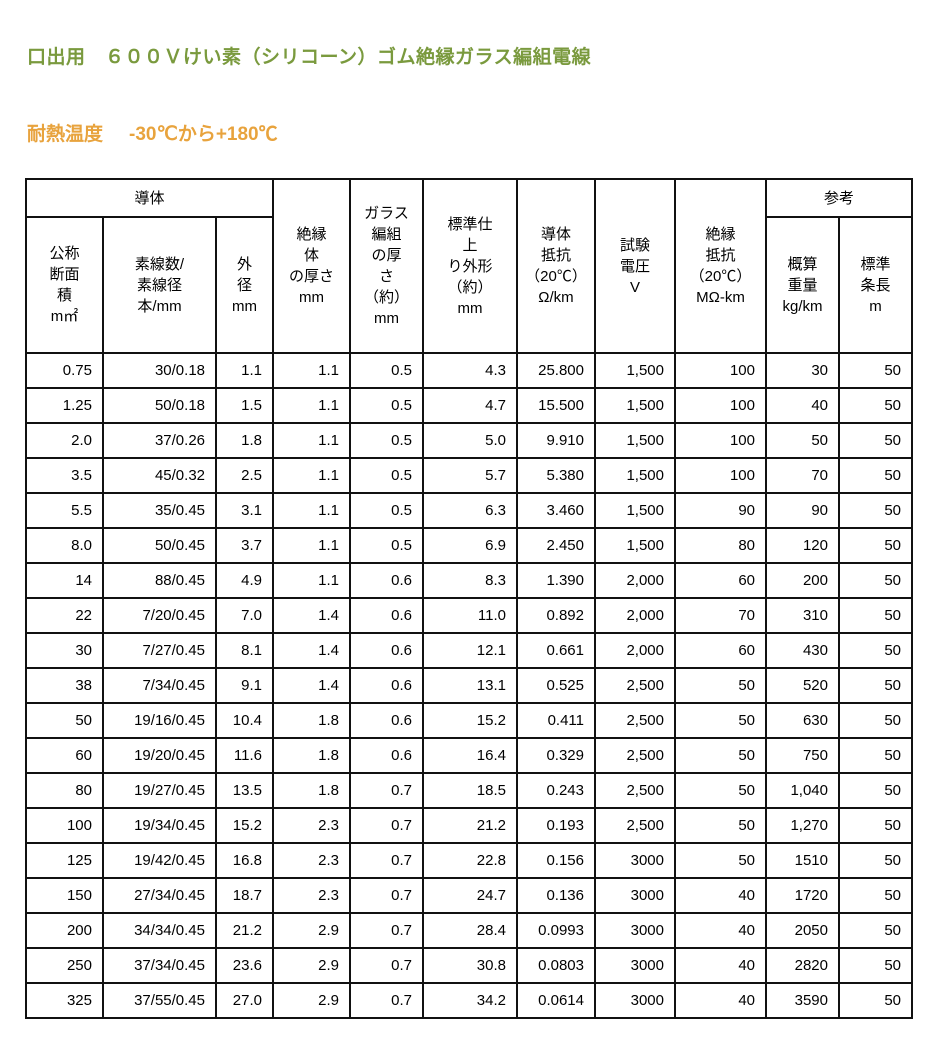 The width and height of the screenshot is (939, 1051). I want to click on table-cell: 0.7, so click(386, 860).